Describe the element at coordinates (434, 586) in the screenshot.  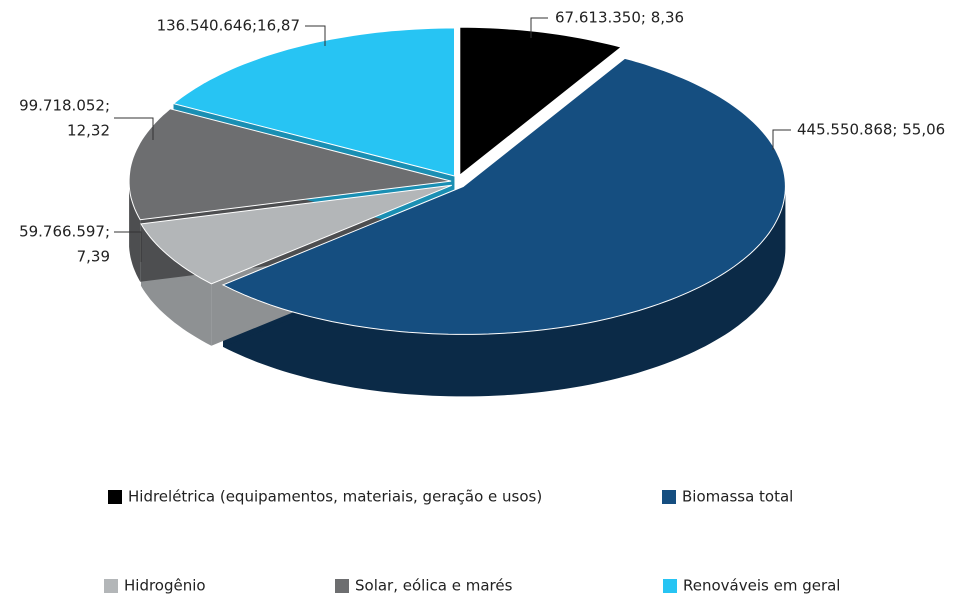
I see `legend-label: Solar, eólica e marés` at that location.